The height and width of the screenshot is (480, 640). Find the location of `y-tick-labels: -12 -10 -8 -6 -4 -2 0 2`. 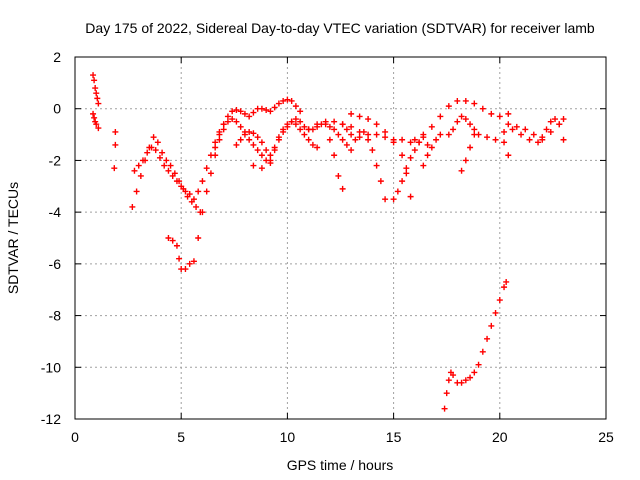

y-tick-labels: -12 -10 -8 -6 -4 -2 0 2 is located at coordinates (51, 238).